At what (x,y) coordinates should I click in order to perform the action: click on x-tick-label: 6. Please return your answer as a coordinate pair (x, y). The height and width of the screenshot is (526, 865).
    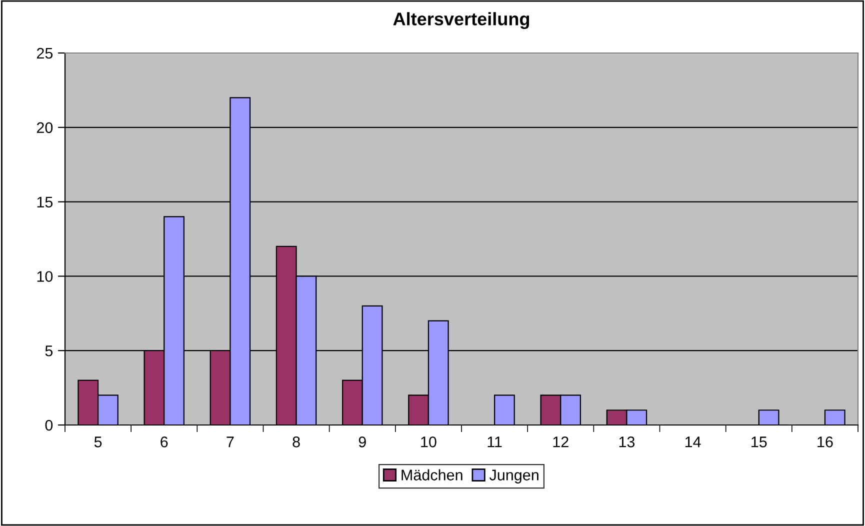
    Looking at the image, I should click on (164, 442).